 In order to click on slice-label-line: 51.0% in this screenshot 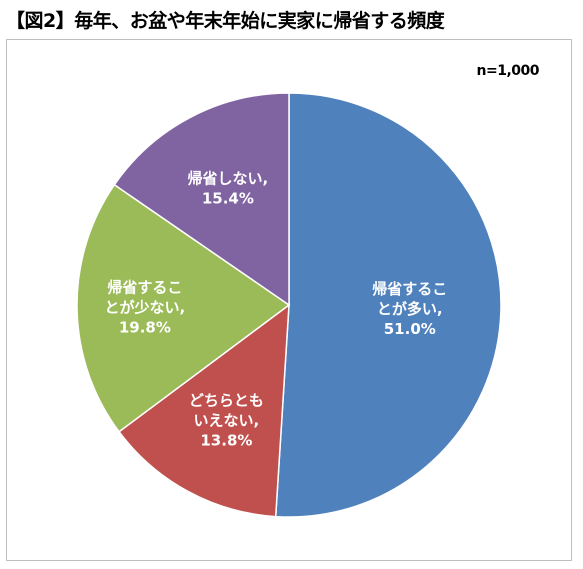, I will do `click(410, 329)`.